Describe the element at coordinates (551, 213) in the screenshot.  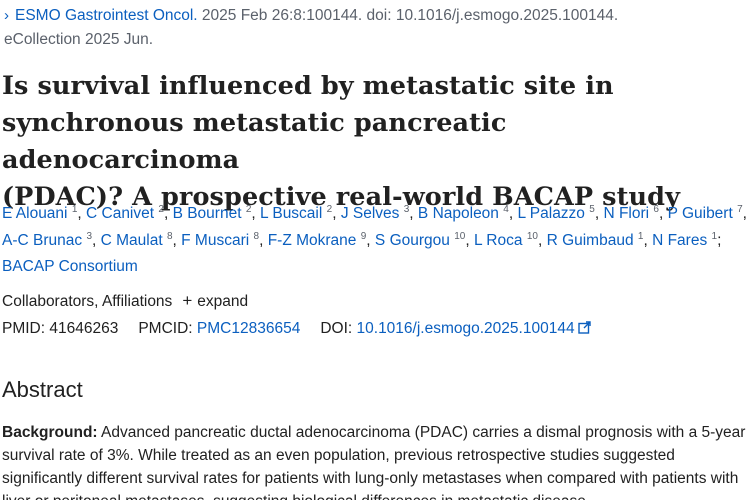
I see `author-link: L Palazzo` at that location.